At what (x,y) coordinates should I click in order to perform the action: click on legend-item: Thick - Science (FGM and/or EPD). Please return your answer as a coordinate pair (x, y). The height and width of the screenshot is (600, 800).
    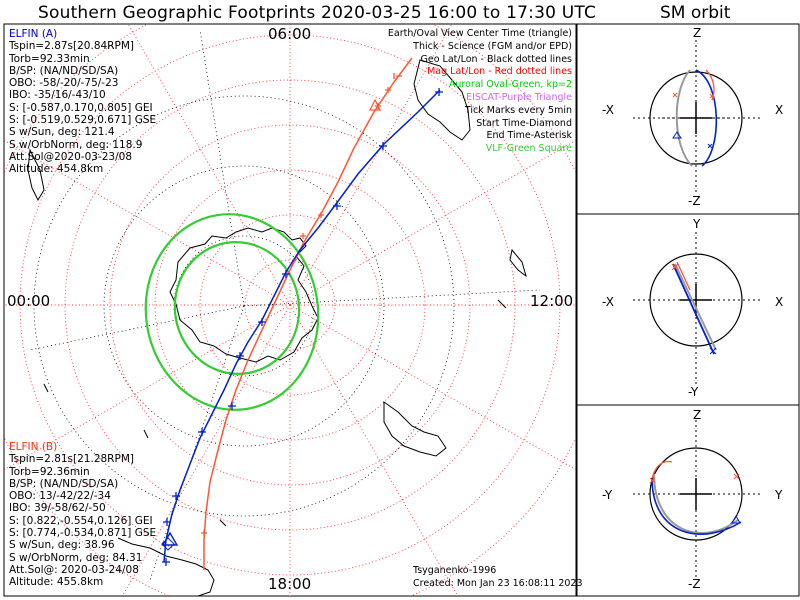
    Looking at the image, I should click on (492, 46).